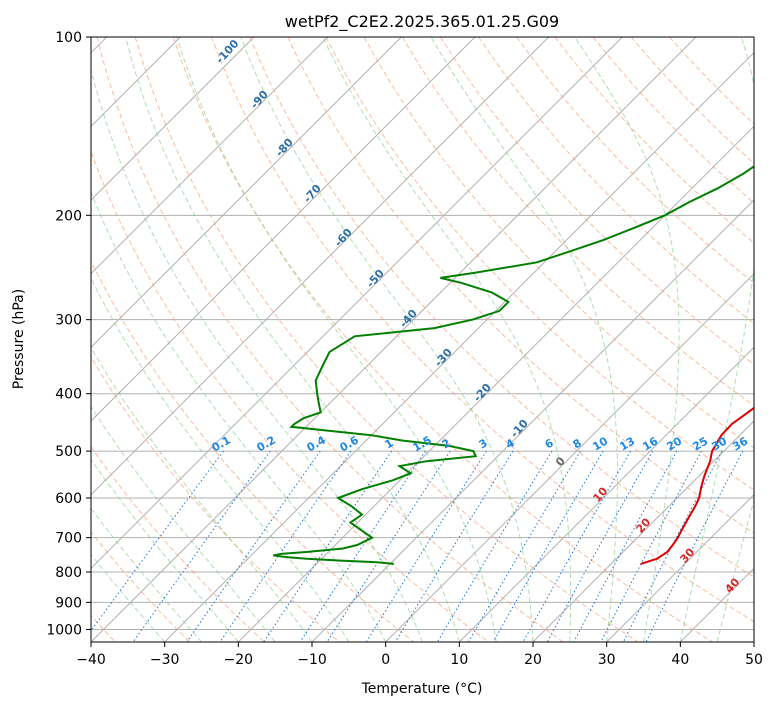 The width and height of the screenshot is (775, 708). I want to click on y-tick-label: 700, so click(68, 539).